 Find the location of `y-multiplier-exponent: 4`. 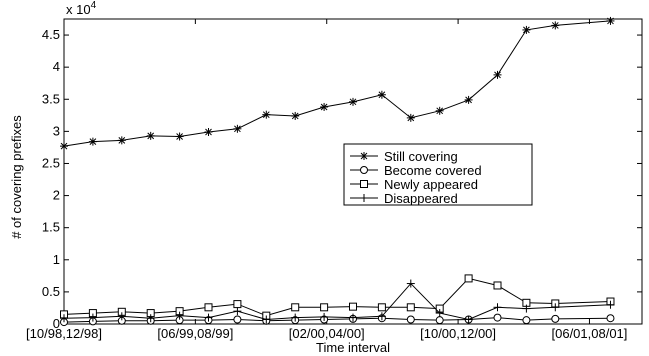

y-multiplier-exponent: 4 is located at coordinates (94, 5).